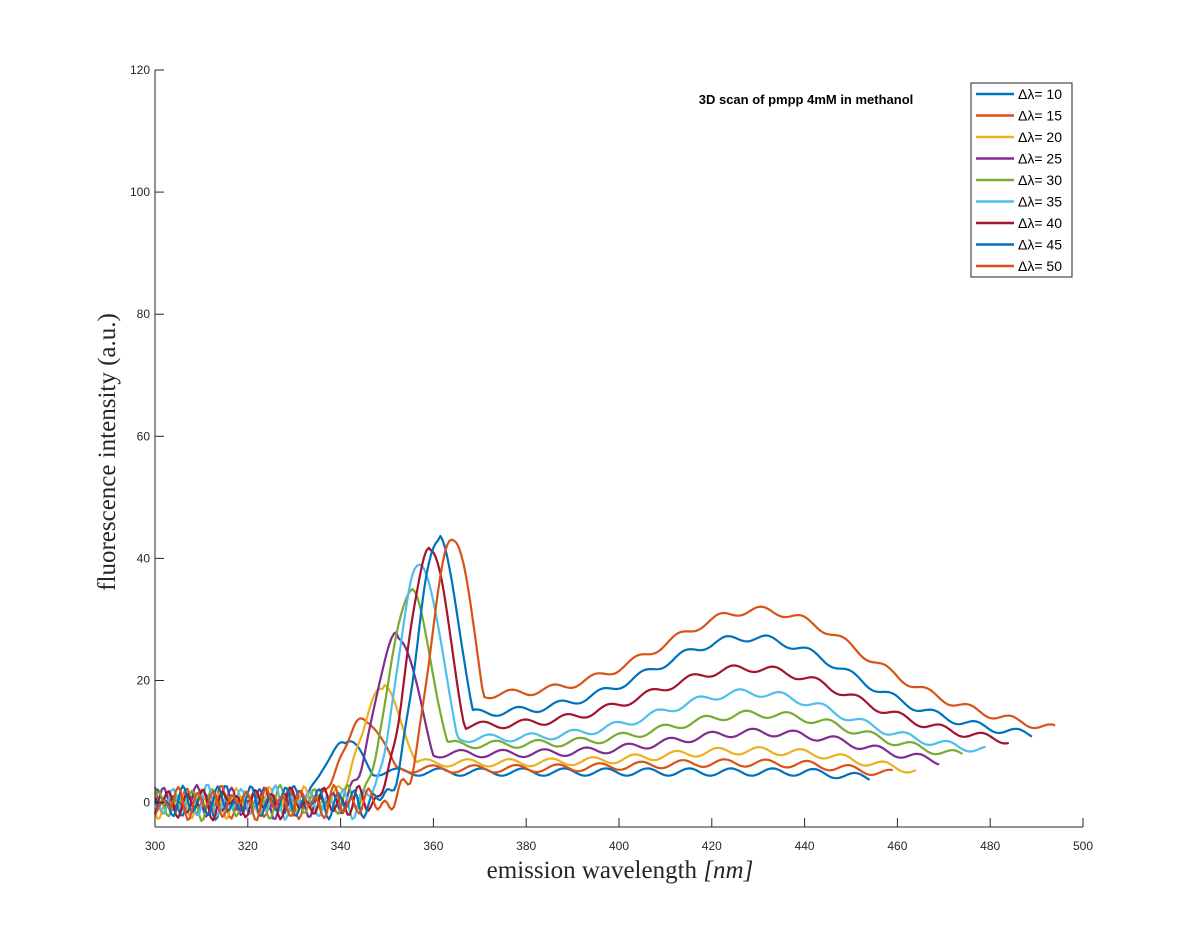 The image size is (1198, 939). I want to click on x-tick-label: 480, so click(990, 846).